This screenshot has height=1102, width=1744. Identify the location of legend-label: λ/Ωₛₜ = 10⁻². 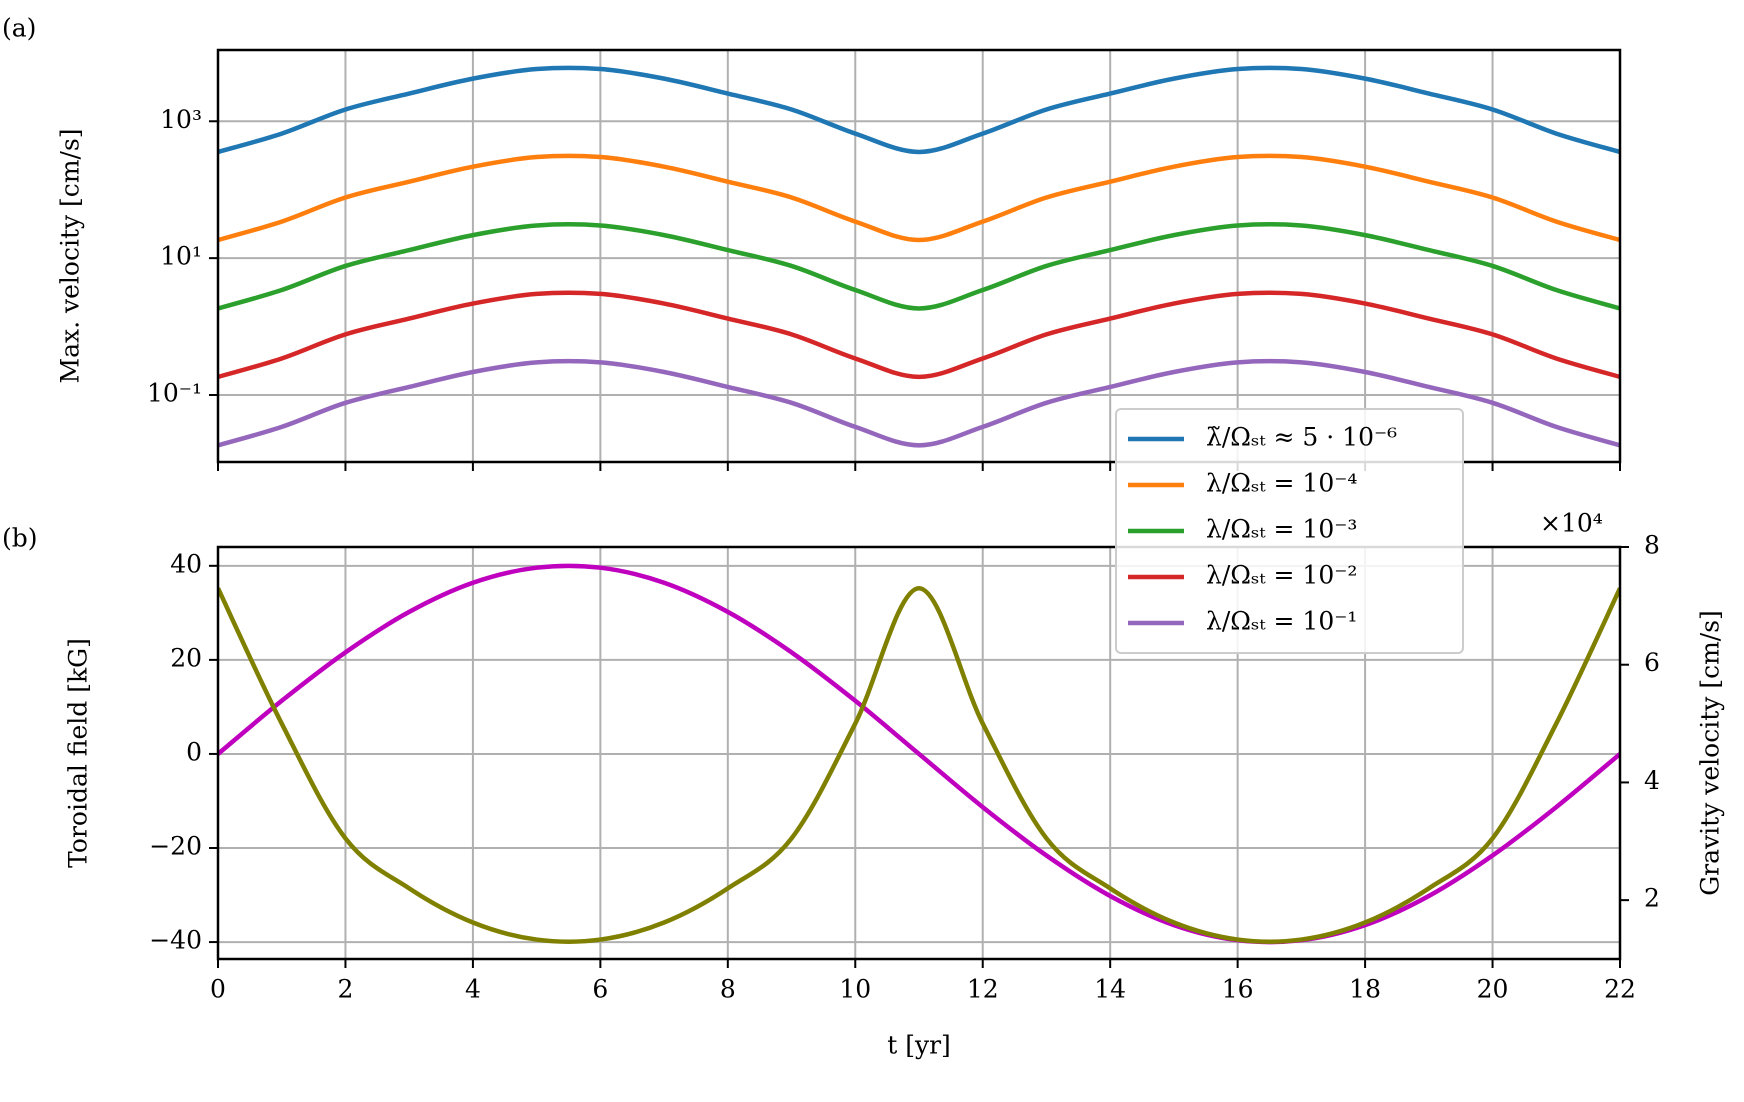
(1281, 575).